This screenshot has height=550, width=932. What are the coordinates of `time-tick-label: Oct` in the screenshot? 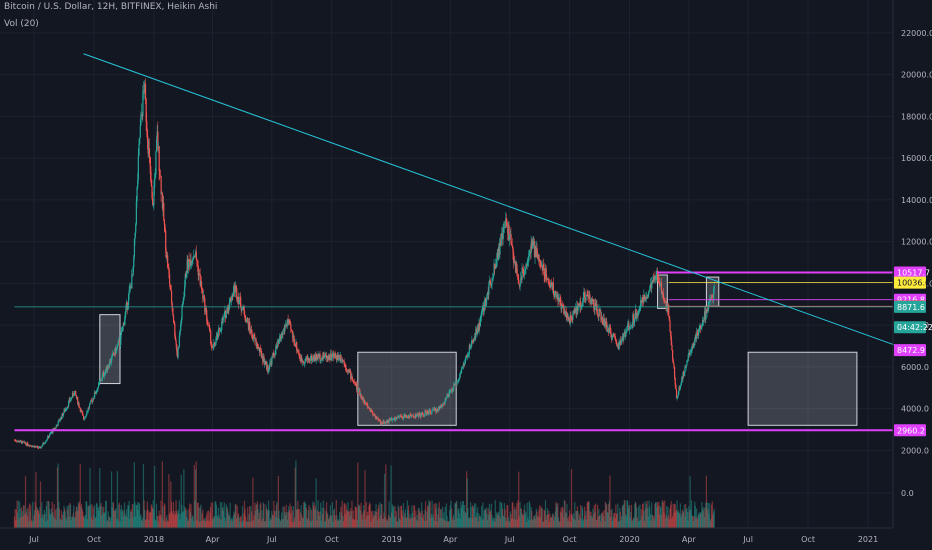 It's located at (94, 539).